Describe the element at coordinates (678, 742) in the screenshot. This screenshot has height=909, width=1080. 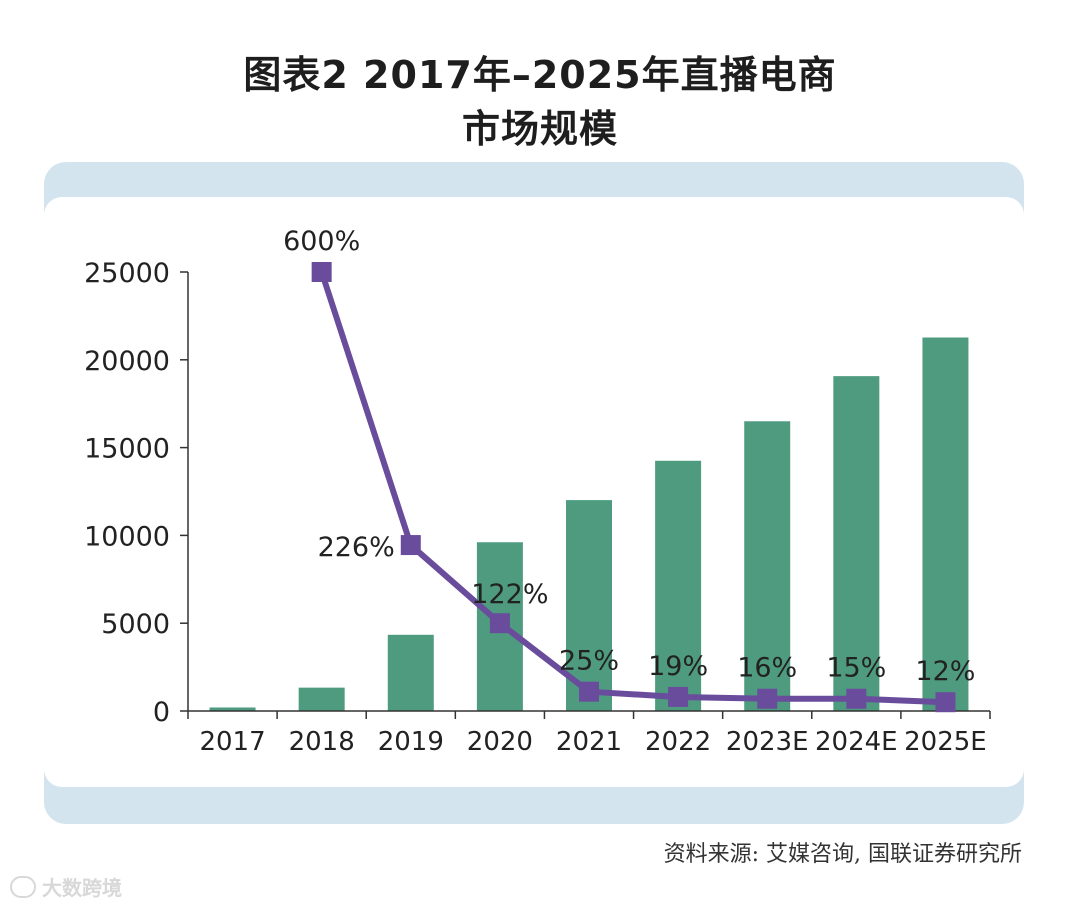
I see `x-tick-label: 2022` at that location.